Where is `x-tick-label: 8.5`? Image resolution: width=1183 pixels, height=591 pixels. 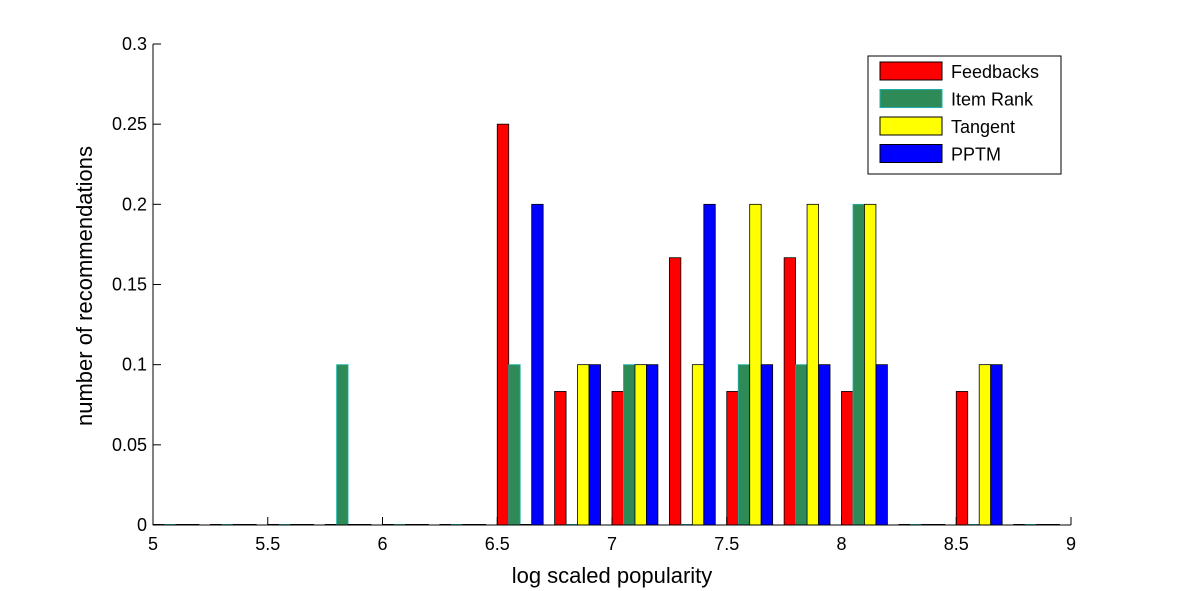
x-tick-label: 8.5 is located at coordinates (956, 544).